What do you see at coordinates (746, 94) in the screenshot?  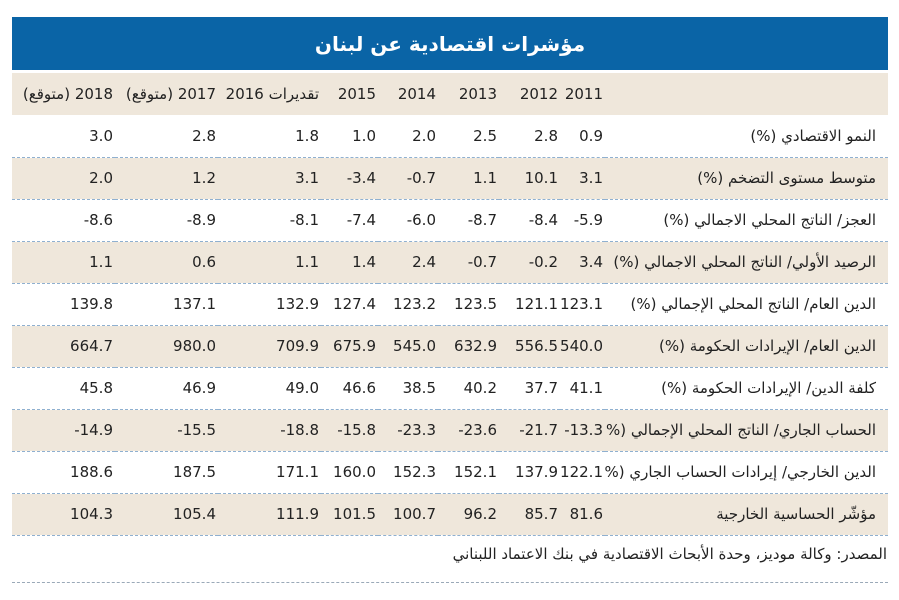 I see `label-column-header` at bounding box center [746, 94].